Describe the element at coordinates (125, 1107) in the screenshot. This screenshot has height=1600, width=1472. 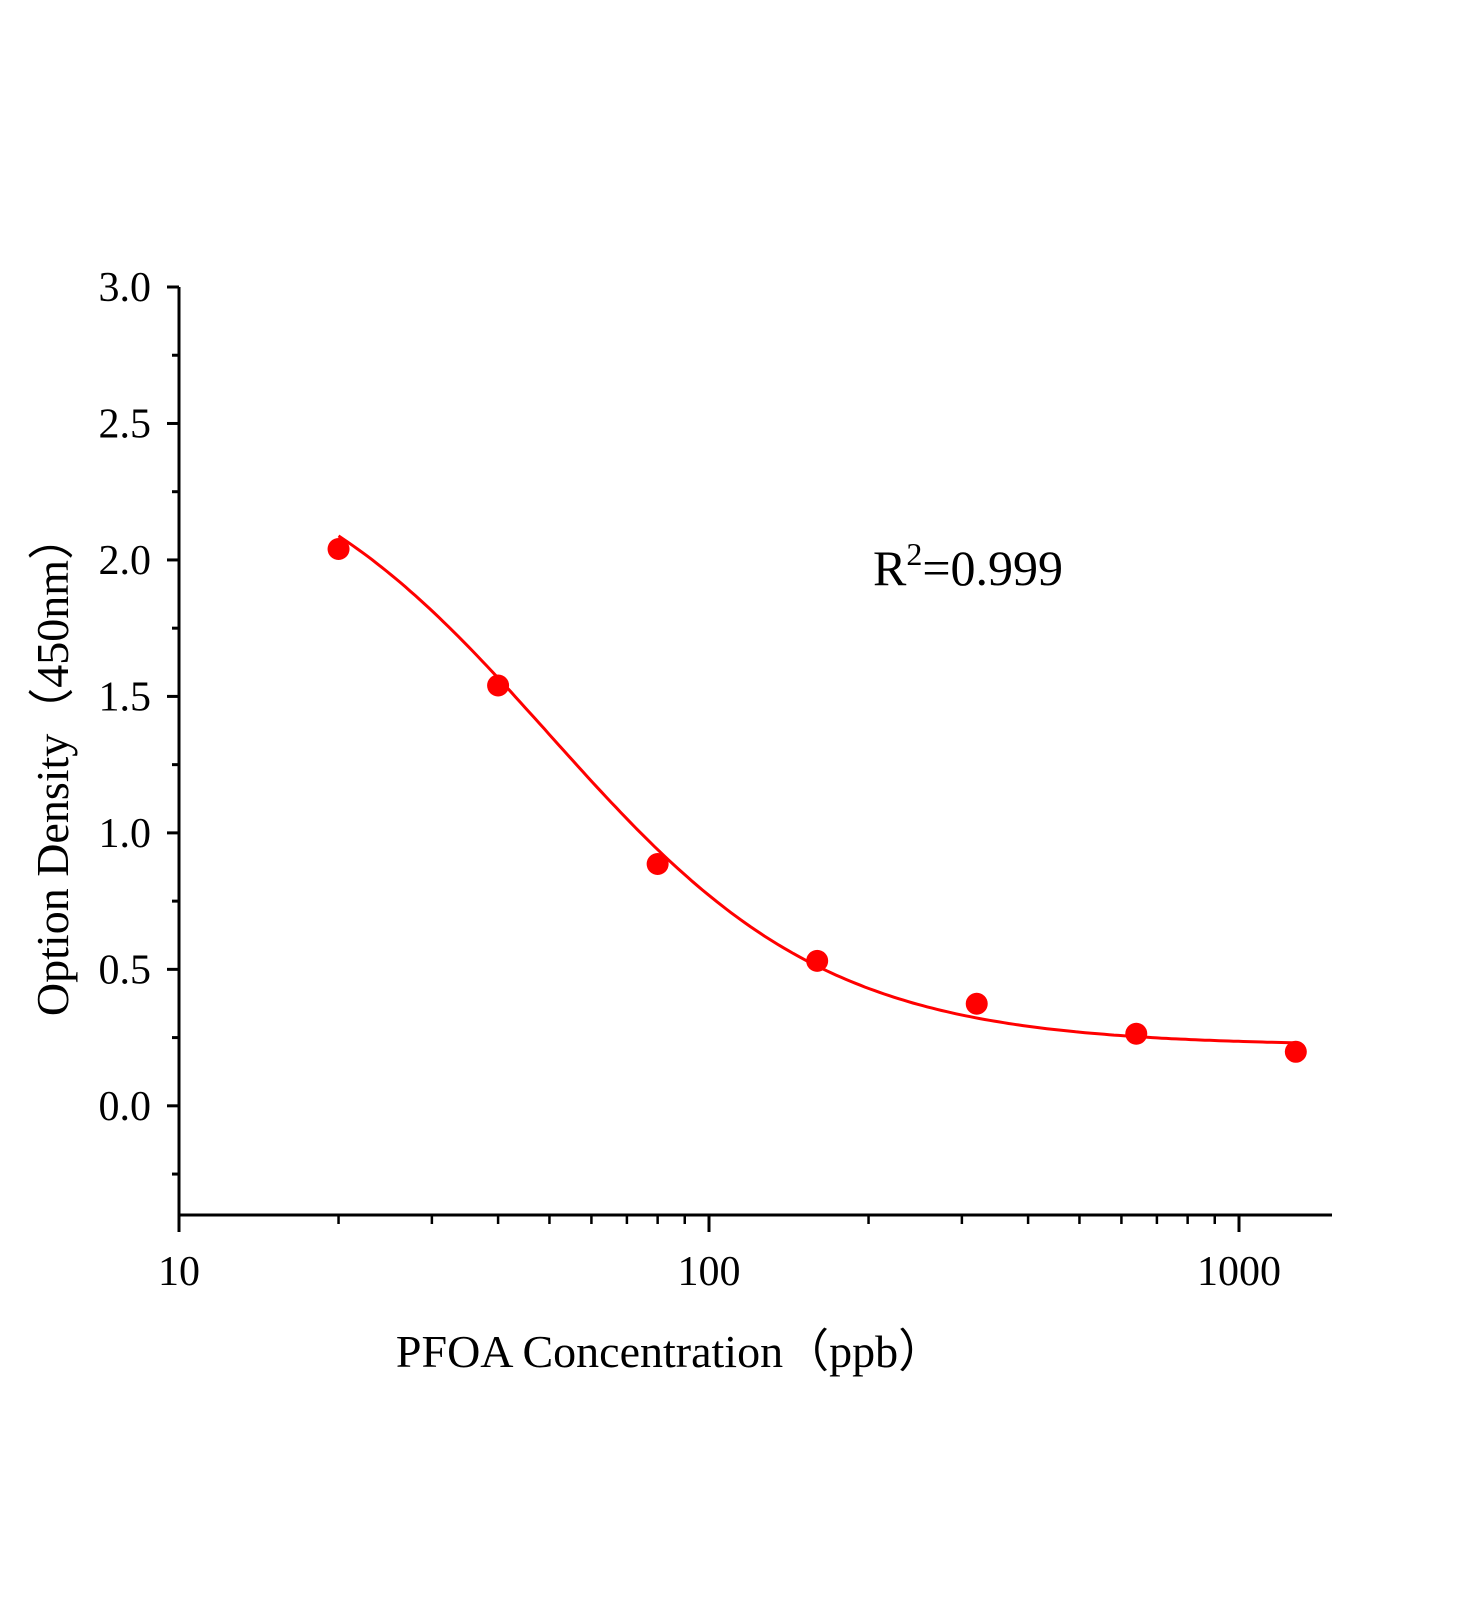
I see `y-tick-label: 0.0` at that location.